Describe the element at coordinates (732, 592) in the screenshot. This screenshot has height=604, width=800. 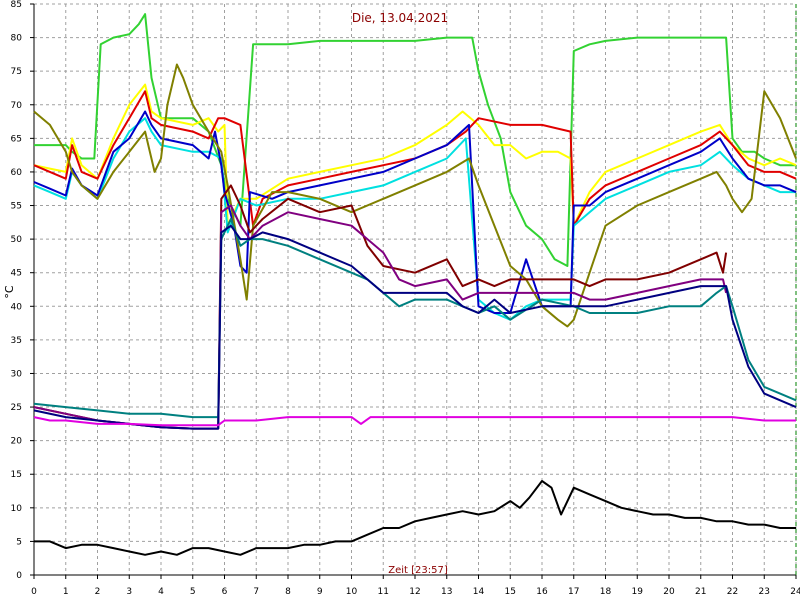
I see `x-tick-label: 22` at that location.